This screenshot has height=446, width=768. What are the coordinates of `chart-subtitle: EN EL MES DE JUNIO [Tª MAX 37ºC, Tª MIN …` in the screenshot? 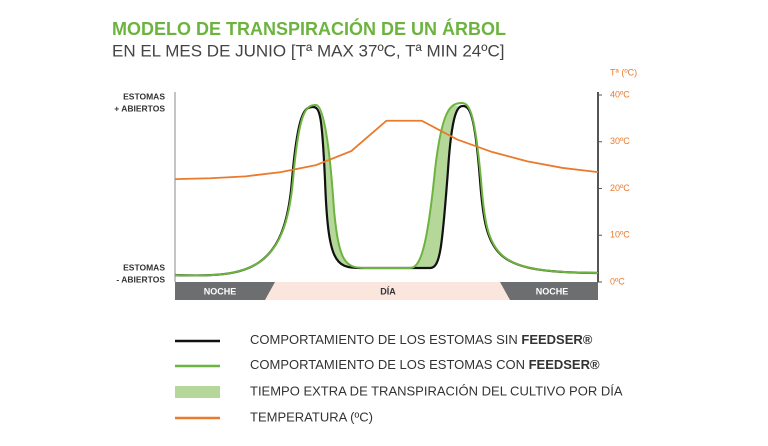 It's located at (308, 50).